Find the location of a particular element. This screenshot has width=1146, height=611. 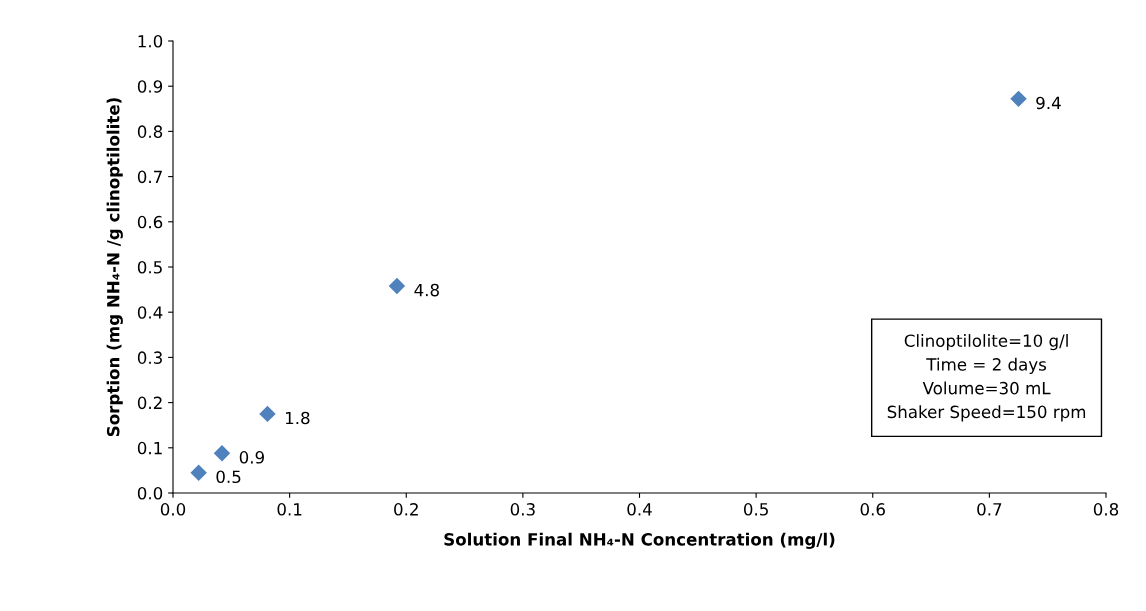

y-tick-label: 0.7 is located at coordinates (149, 177).